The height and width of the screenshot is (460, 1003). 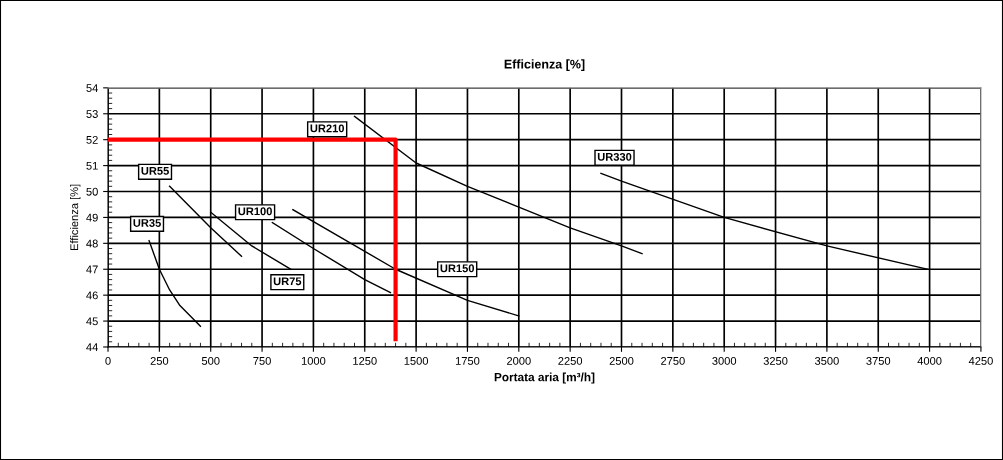 I want to click on chart-title: Efficienza [%], so click(x=544, y=65).